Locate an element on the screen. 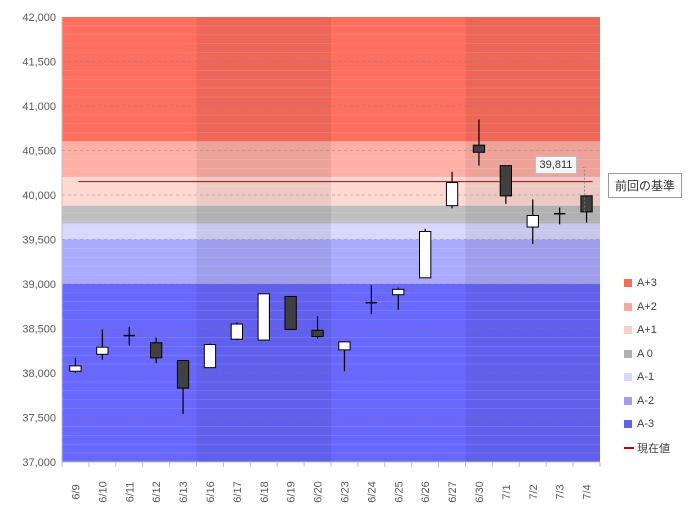  legend-label: A-2 is located at coordinates (646, 400).